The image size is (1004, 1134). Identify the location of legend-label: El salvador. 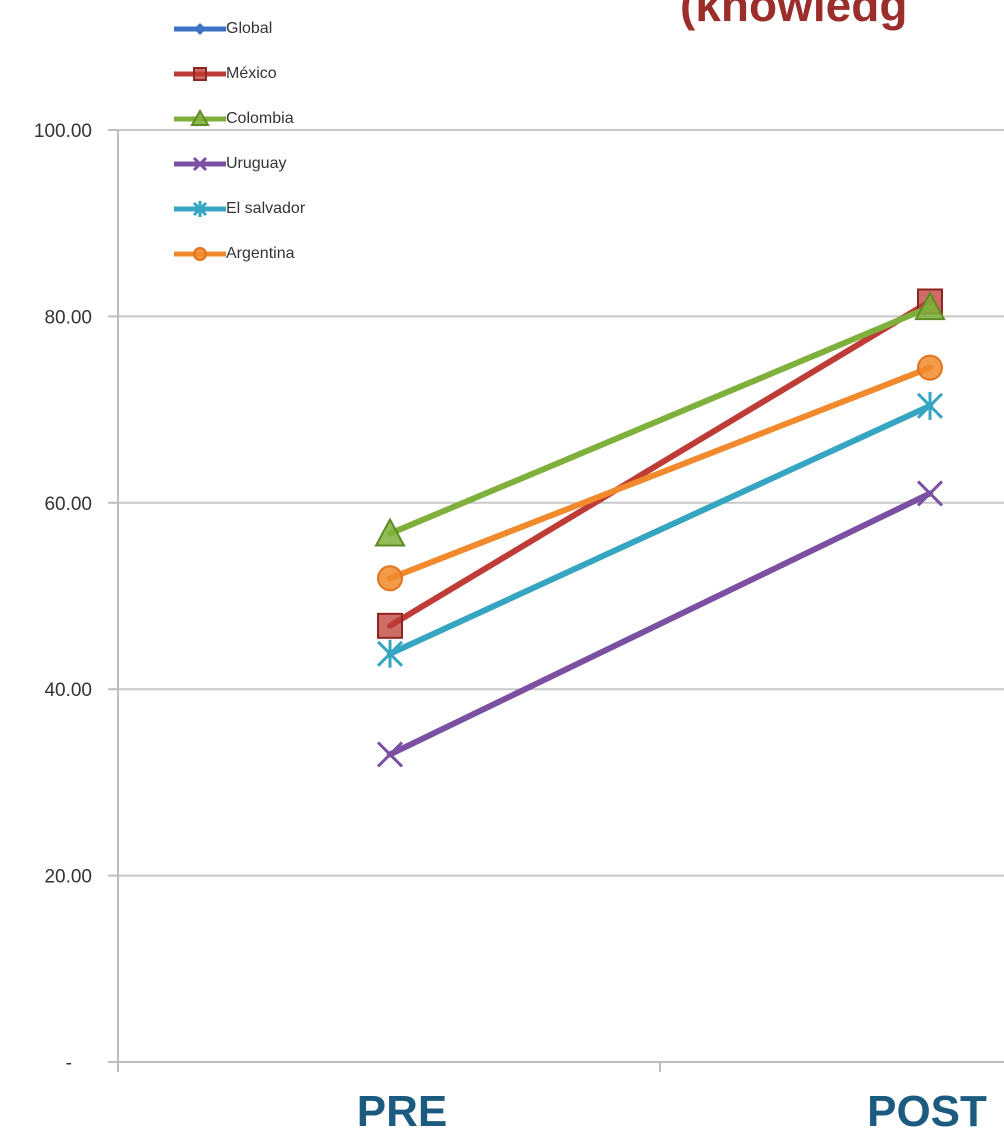
(266, 208).